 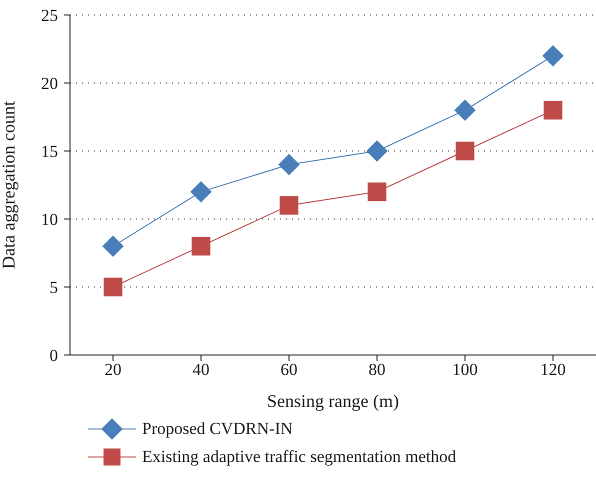 What do you see at coordinates (54, 288) in the screenshot?
I see `y-tick-label: 5` at bounding box center [54, 288].